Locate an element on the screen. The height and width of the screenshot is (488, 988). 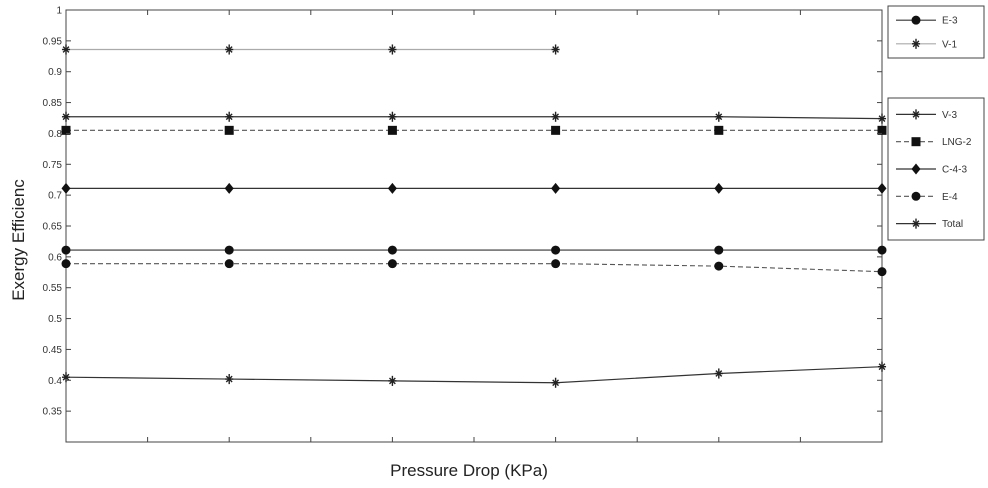
y-tick-label: 0.8 is located at coordinates (55, 134).